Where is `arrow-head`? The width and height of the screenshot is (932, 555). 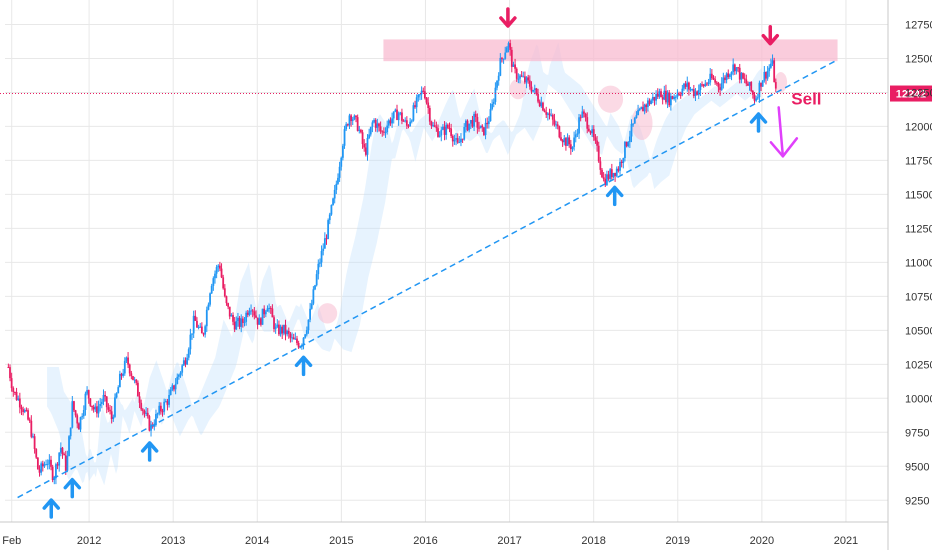 arrow-head is located at coordinates (770, 39).